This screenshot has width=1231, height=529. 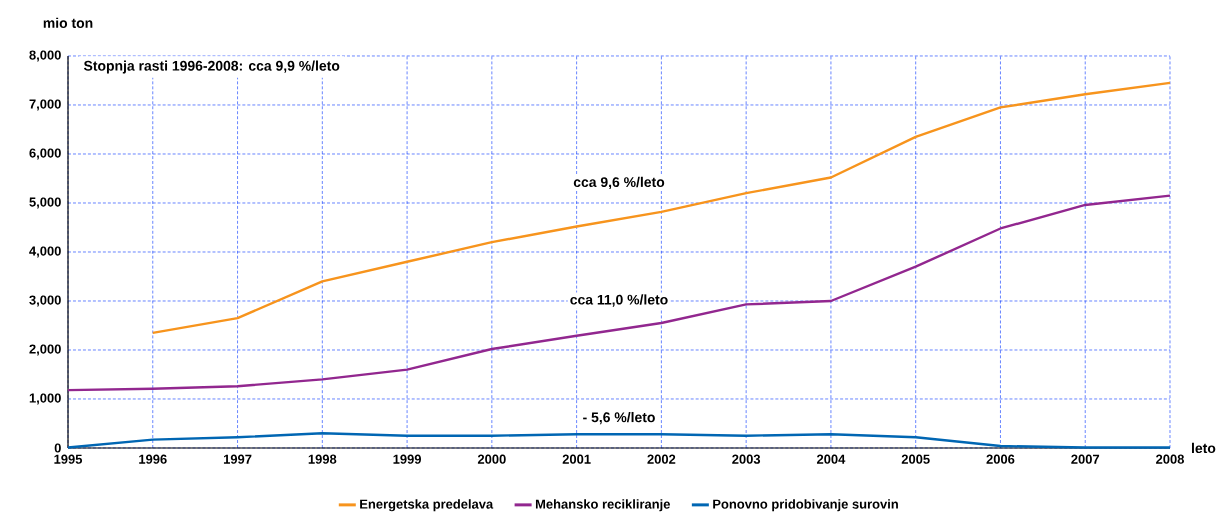 What do you see at coordinates (407, 459) in the screenshot?
I see `x-tick-label: 1999` at bounding box center [407, 459].